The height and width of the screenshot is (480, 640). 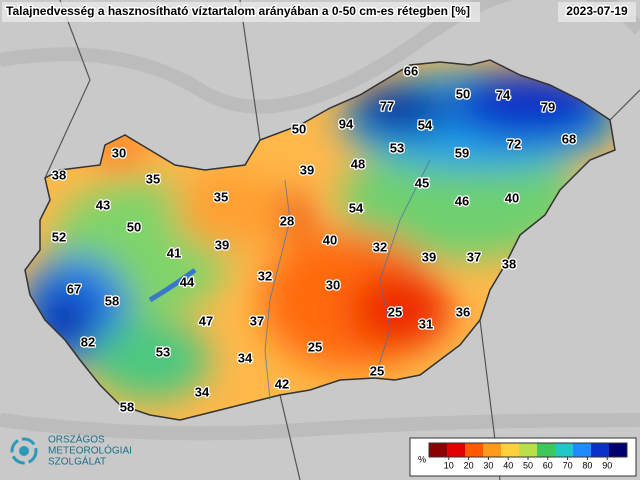 I want to click on colorbar-tick-label: 40, so click(x=508, y=465).